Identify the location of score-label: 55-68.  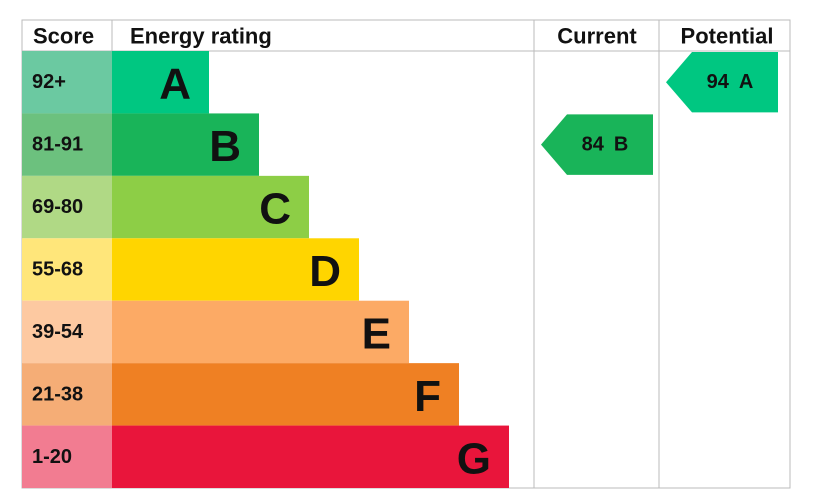
(57, 270).